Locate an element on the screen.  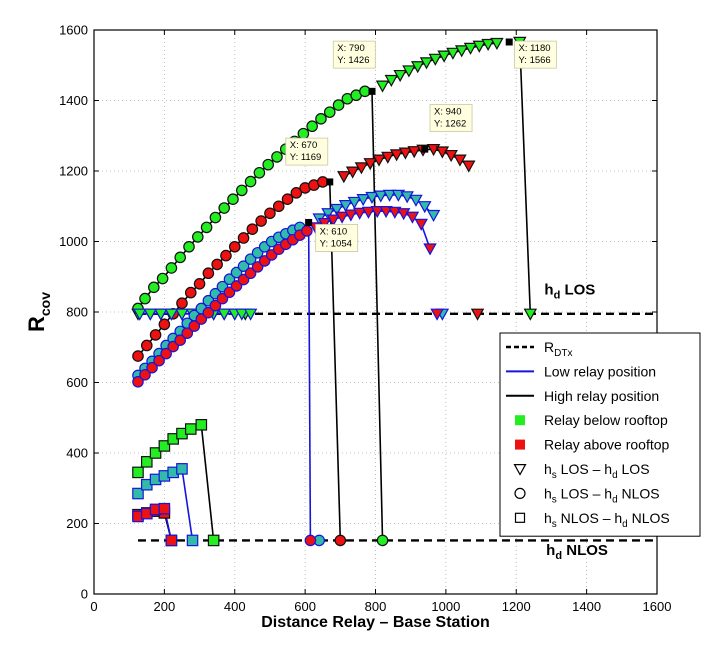
legend-nlos-nlos-label-part-3: d is located at coordinates (625, 524).